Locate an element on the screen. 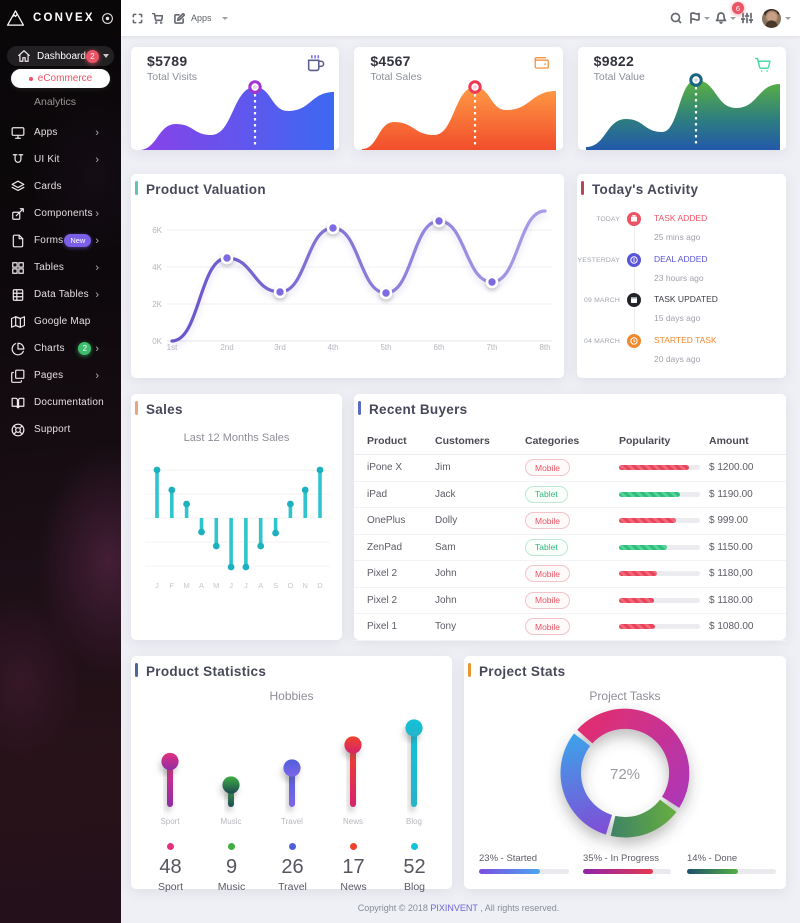 The width and height of the screenshot is (800, 923). svg-text: News is located at coordinates (353, 821).